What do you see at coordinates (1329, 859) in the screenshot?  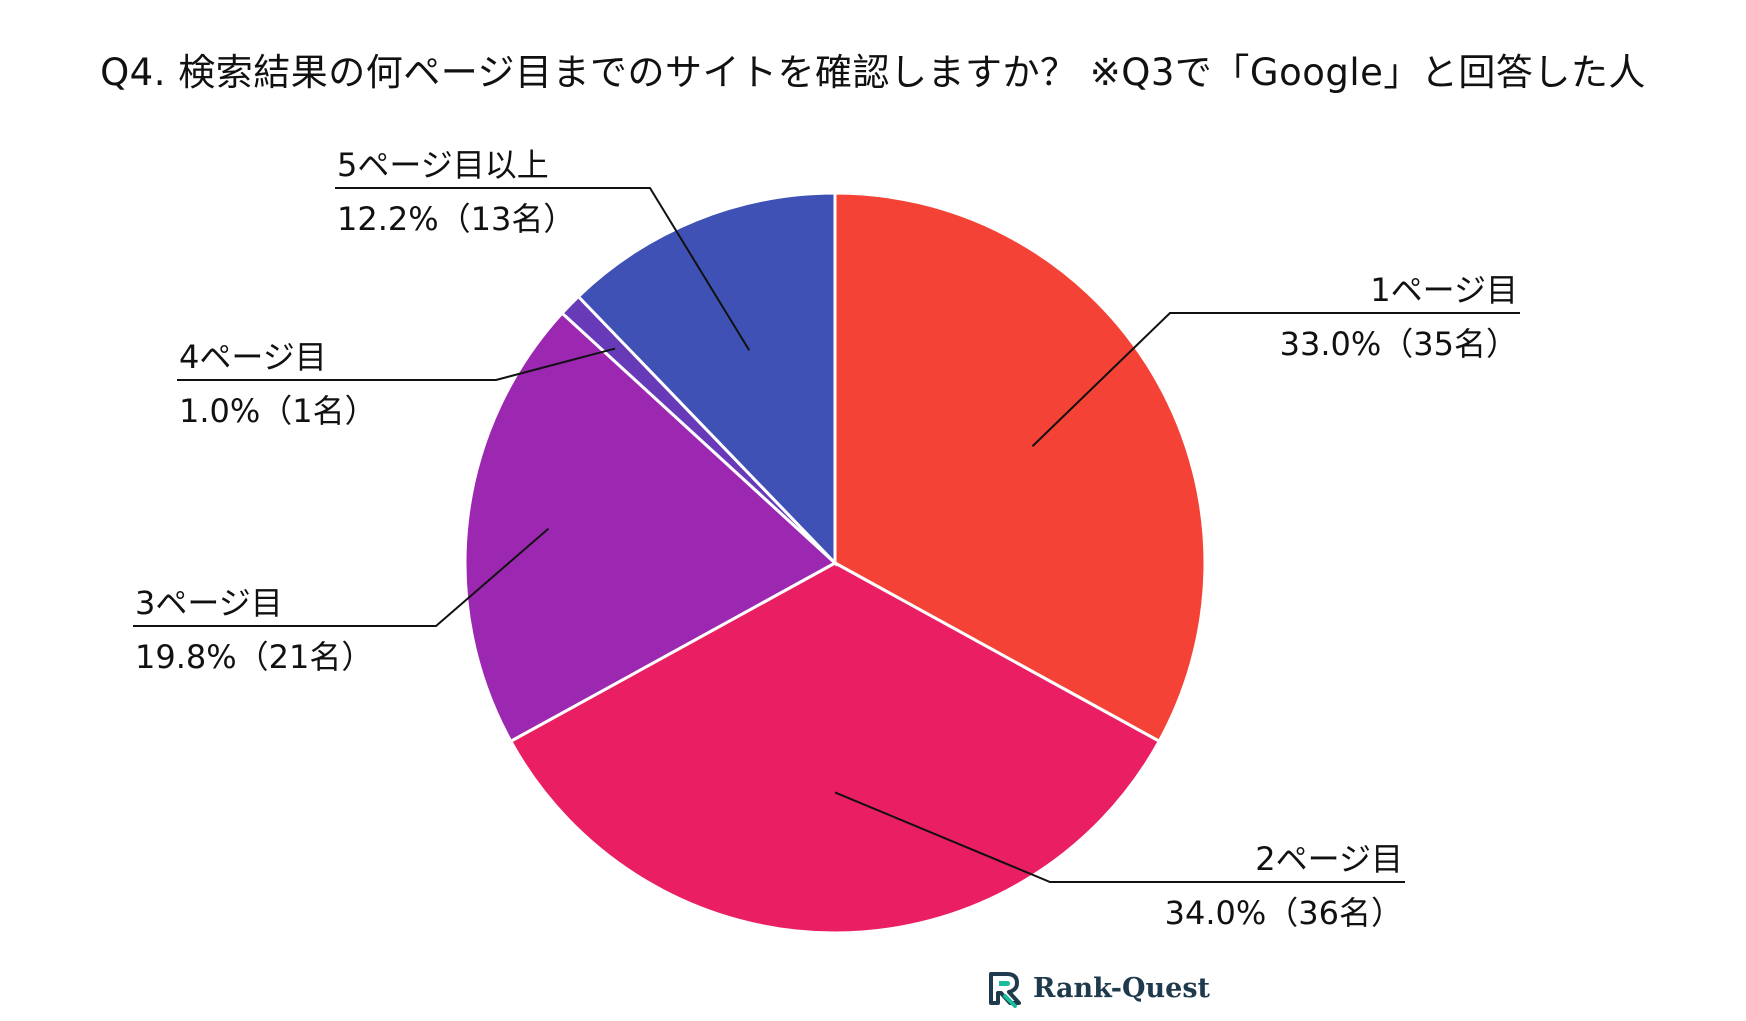 I see `slice-label-2: 2ページ目` at bounding box center [1329, 859].